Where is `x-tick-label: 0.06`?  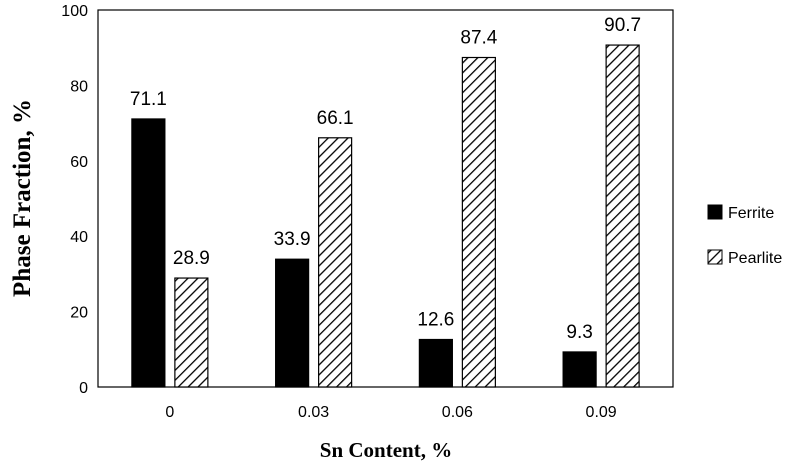 x-tick-label: 0.06 is located at coordinates (457, 412).